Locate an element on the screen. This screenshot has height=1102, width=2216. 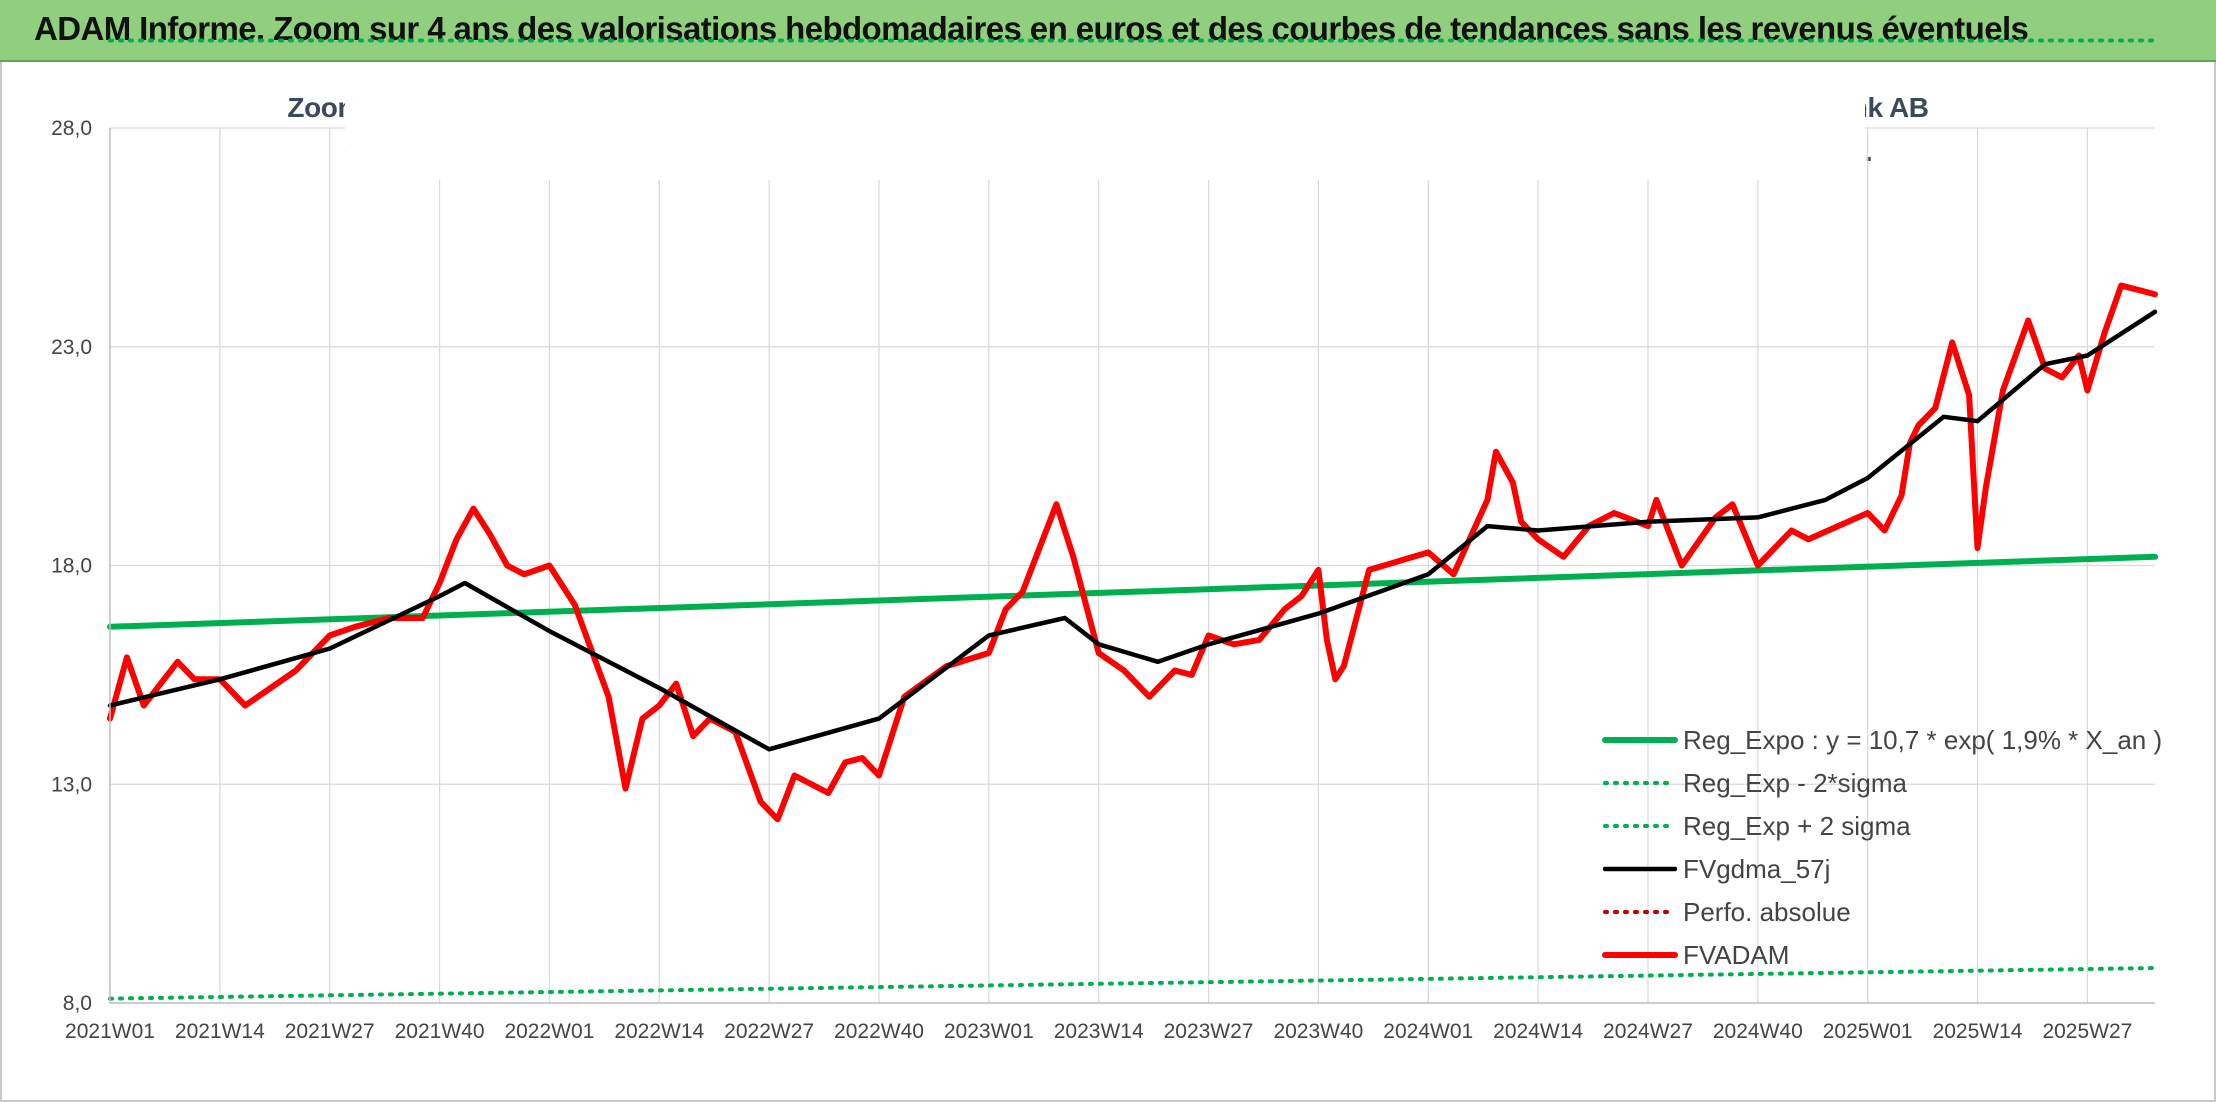
legend-label-reg-expo-y-10-7-exp-1-9-x-an: Reg_Expo : y = 10,7 * exp( 1,9% * X_an ) is located at coordinates (1922, 740).